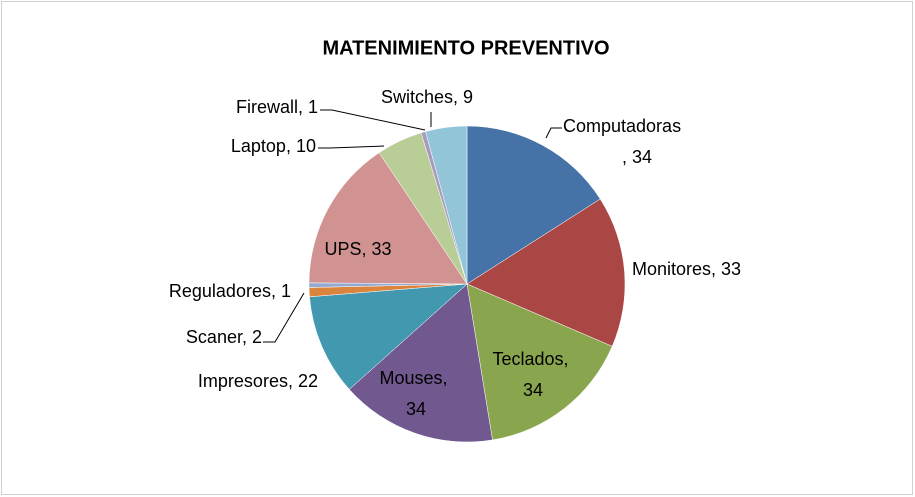  I want to click on data-label: Scaner, 2, so click(224, 337).